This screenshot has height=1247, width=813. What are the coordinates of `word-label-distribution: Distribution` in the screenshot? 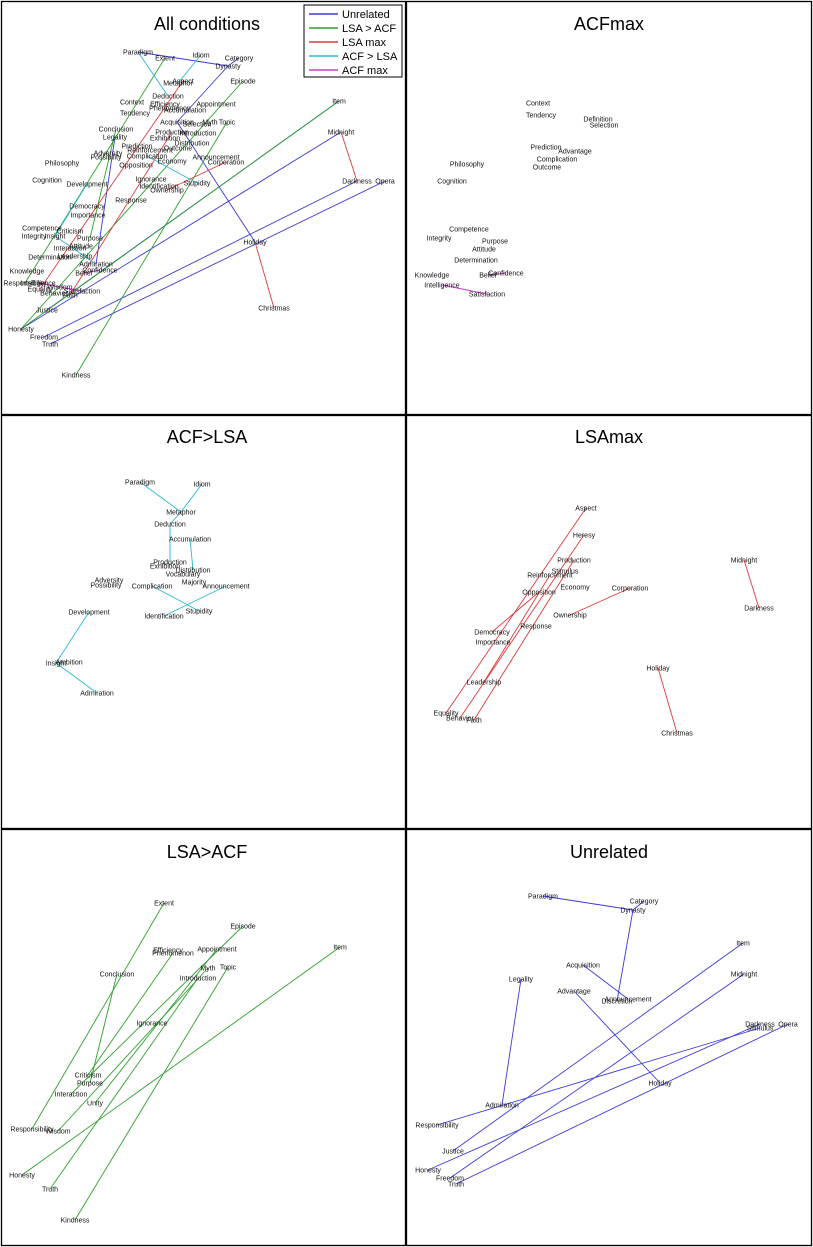 It's located at (192, 571).